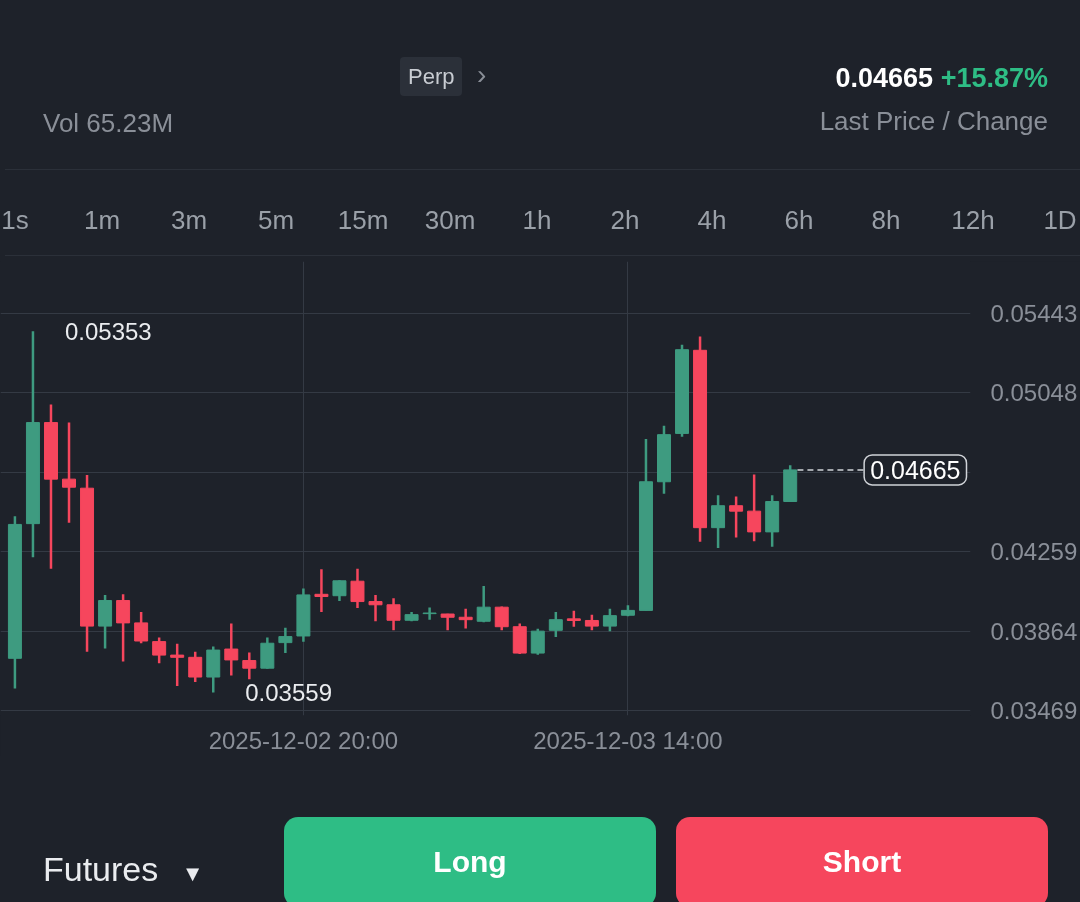 This screenshot has width=1080, height=902. I want to click on text: 1h, so click(537, 220).